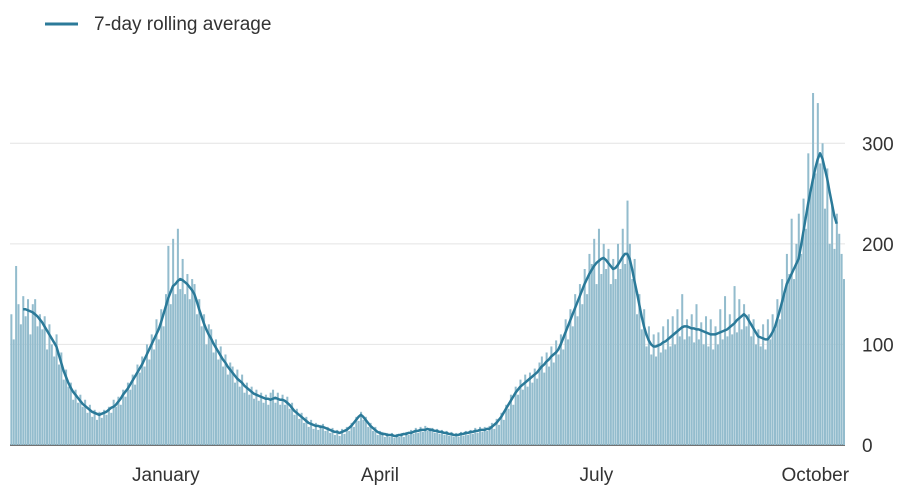 The height and width of the screenshot is (489, 908). What do you see at coordinates (878, 345) in the screenshot?
I see `y-tick-label: 100` at bounding box center [878, 345].